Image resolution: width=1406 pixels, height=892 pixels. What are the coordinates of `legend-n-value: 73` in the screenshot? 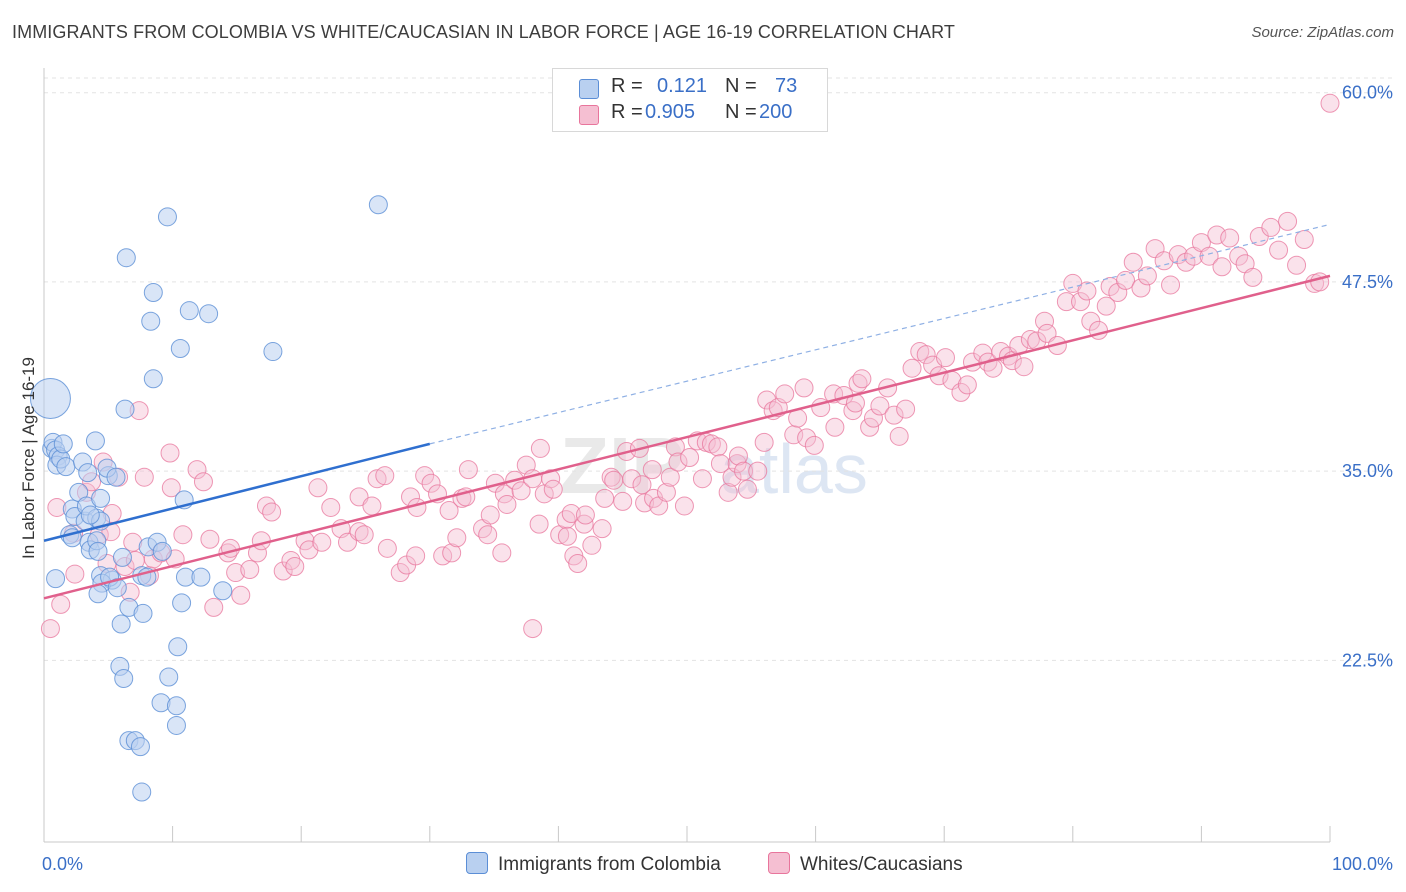 It's located at (786, 86).